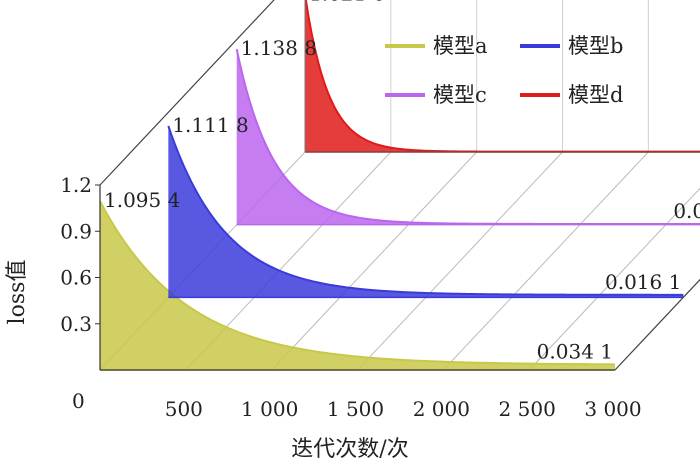 The width and height of the screenshot is (700, 471). What do you see at coordinates (575, 351) in the screenshot?
I see `end-value-label-1: 0.034 1` at bounding box center [575, 351].